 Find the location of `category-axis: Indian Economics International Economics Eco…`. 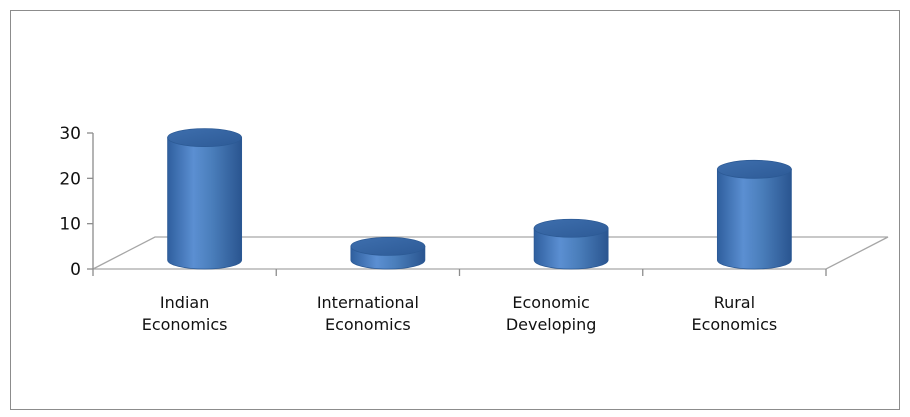

category-axis: Indian Economics International Economics Eco… is located at coordinates (460, 313).